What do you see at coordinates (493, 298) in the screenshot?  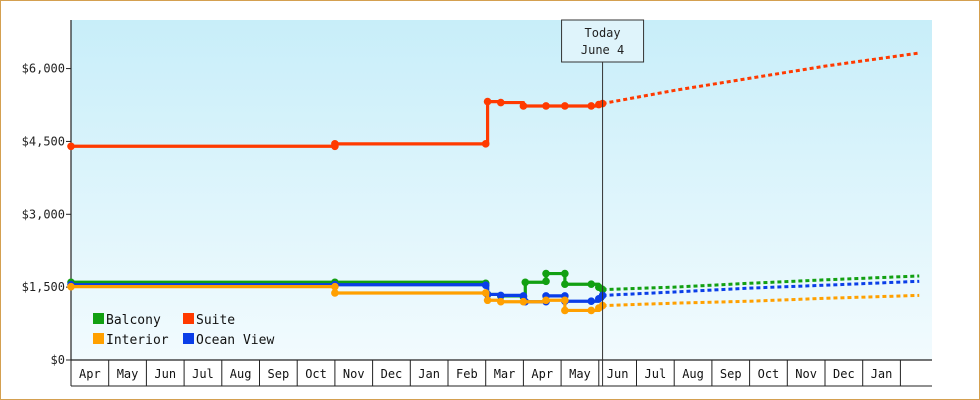 I see `series-interior` at bounding box center [493, 298].